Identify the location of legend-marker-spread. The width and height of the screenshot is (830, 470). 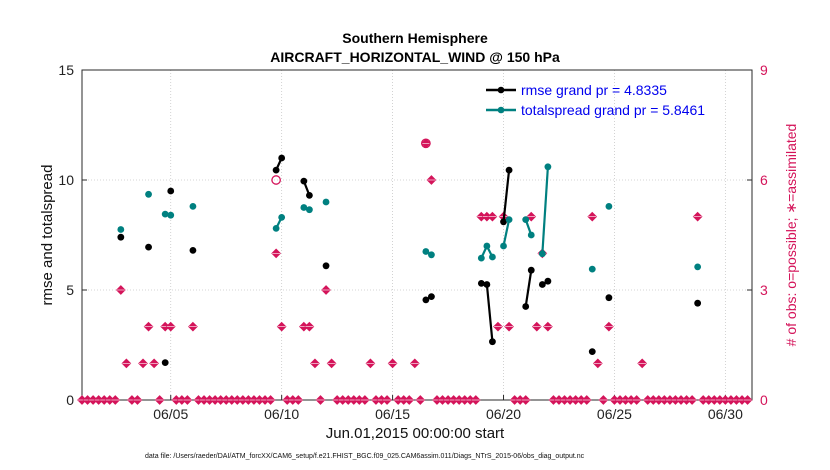
(501, 110).